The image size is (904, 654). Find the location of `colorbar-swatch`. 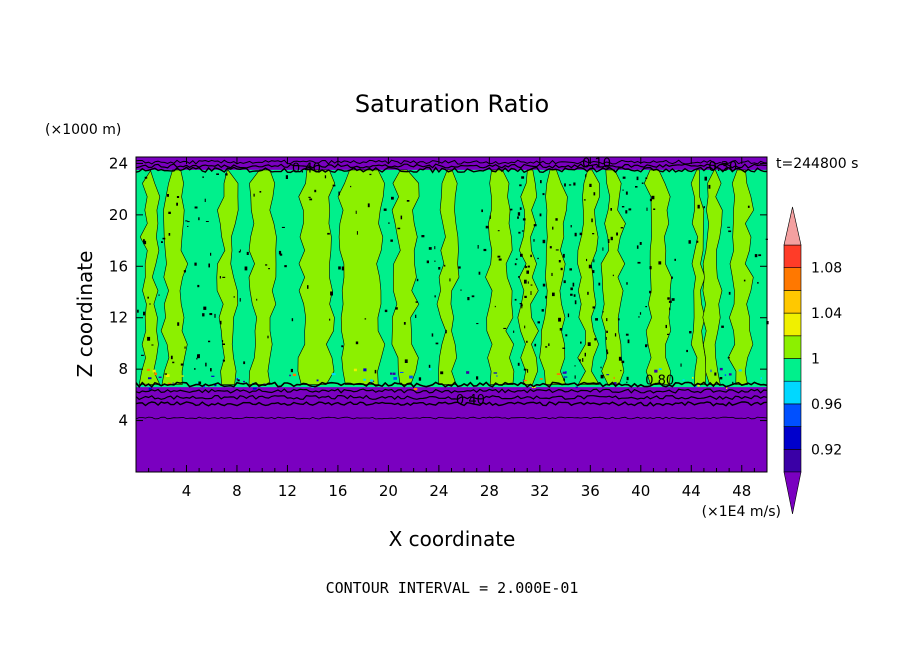

colorbar-swatch is located at coordinates (792, 302).